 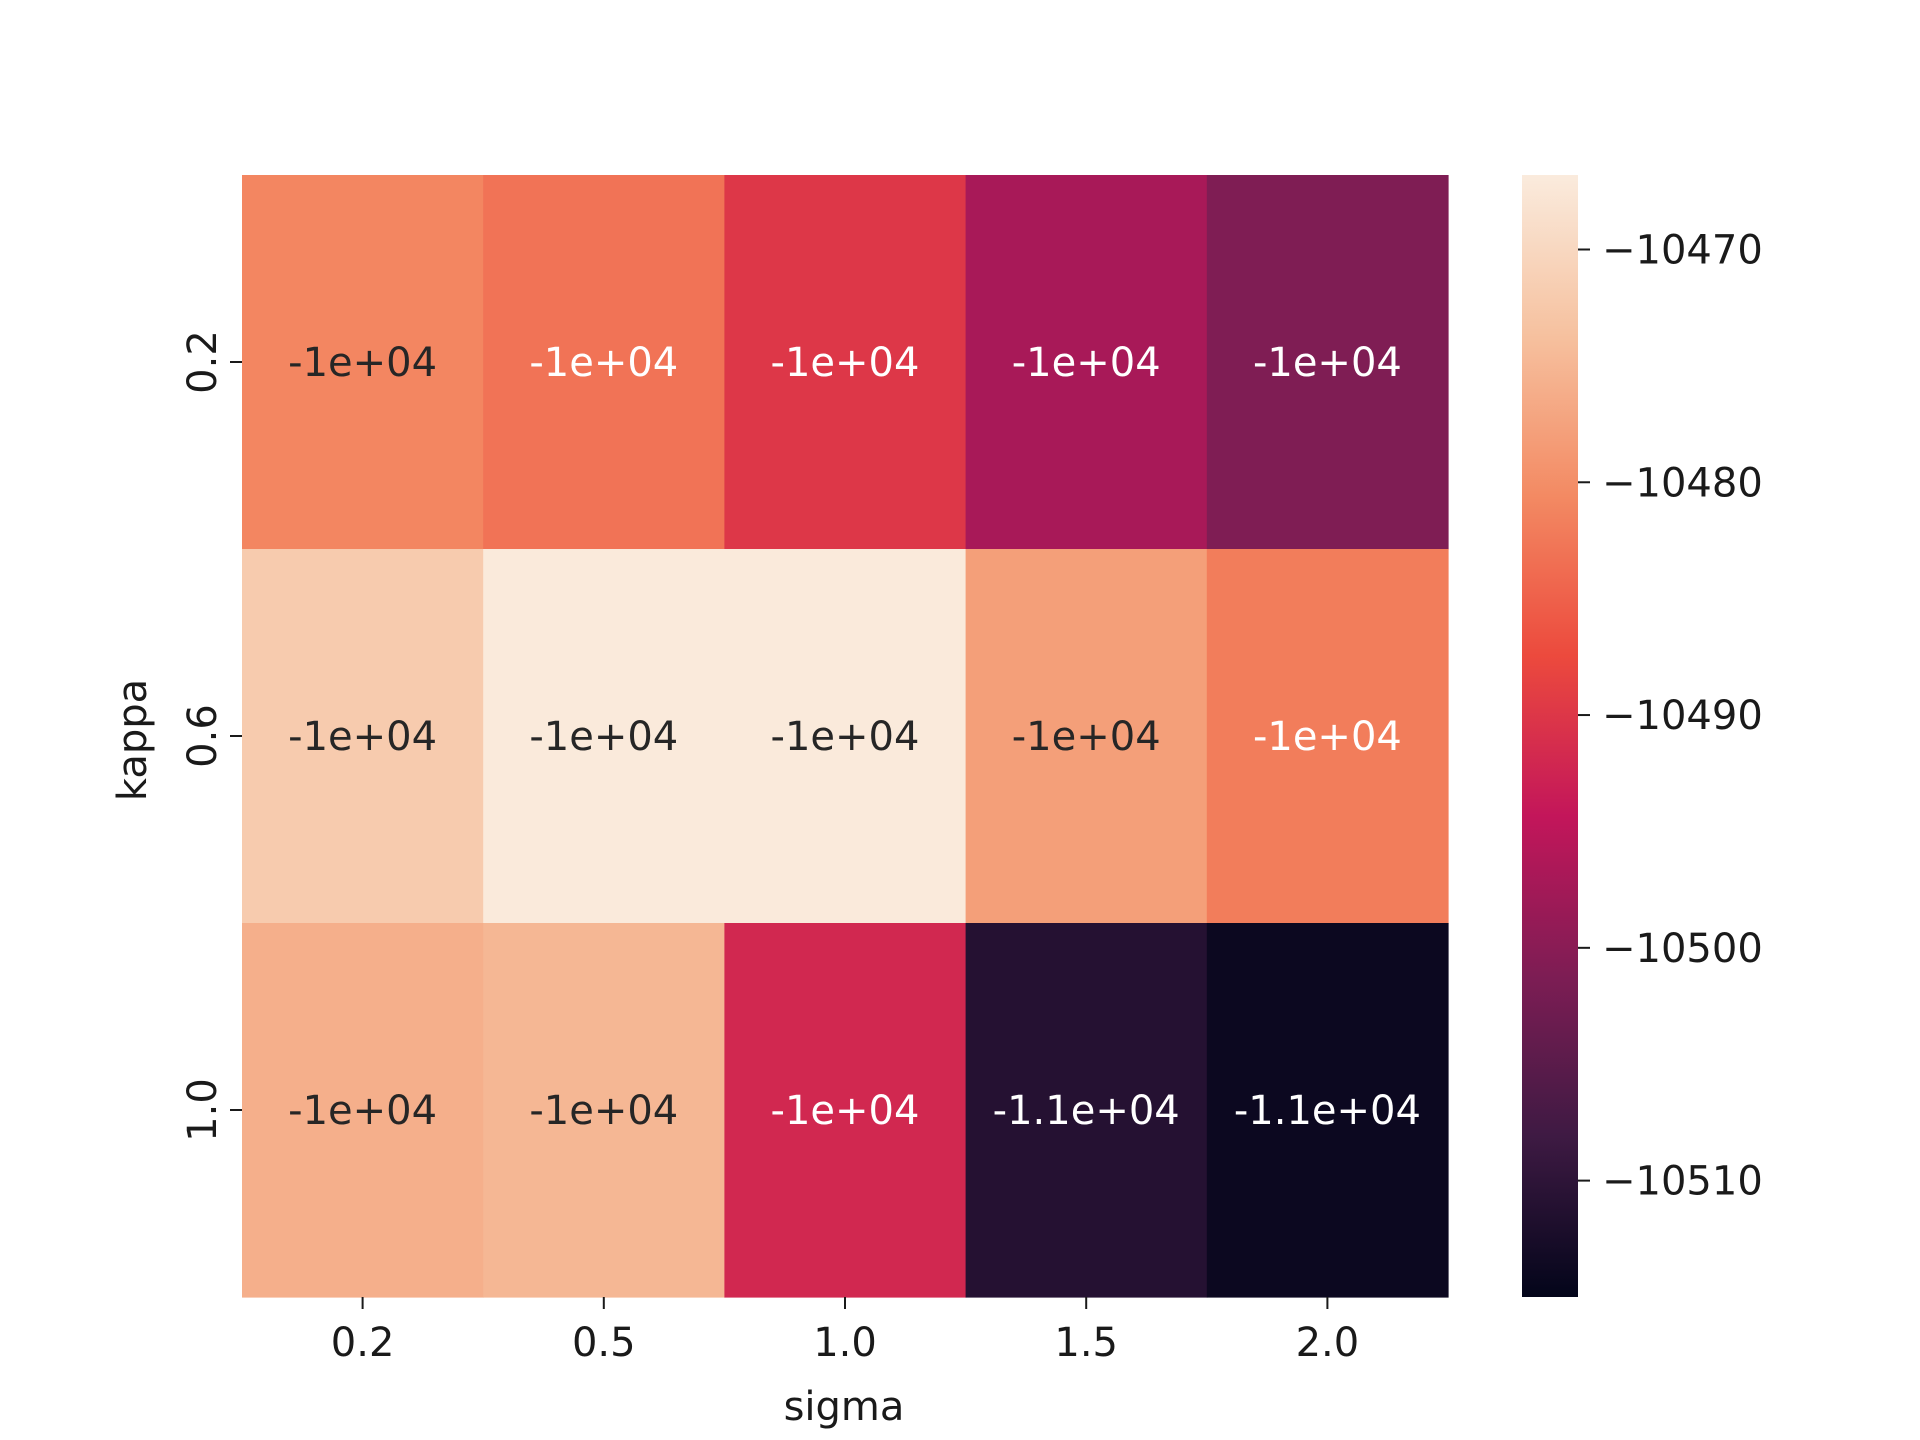 I want to click on colorbar-tick-label: −10500, so click(x=1682, y=949).